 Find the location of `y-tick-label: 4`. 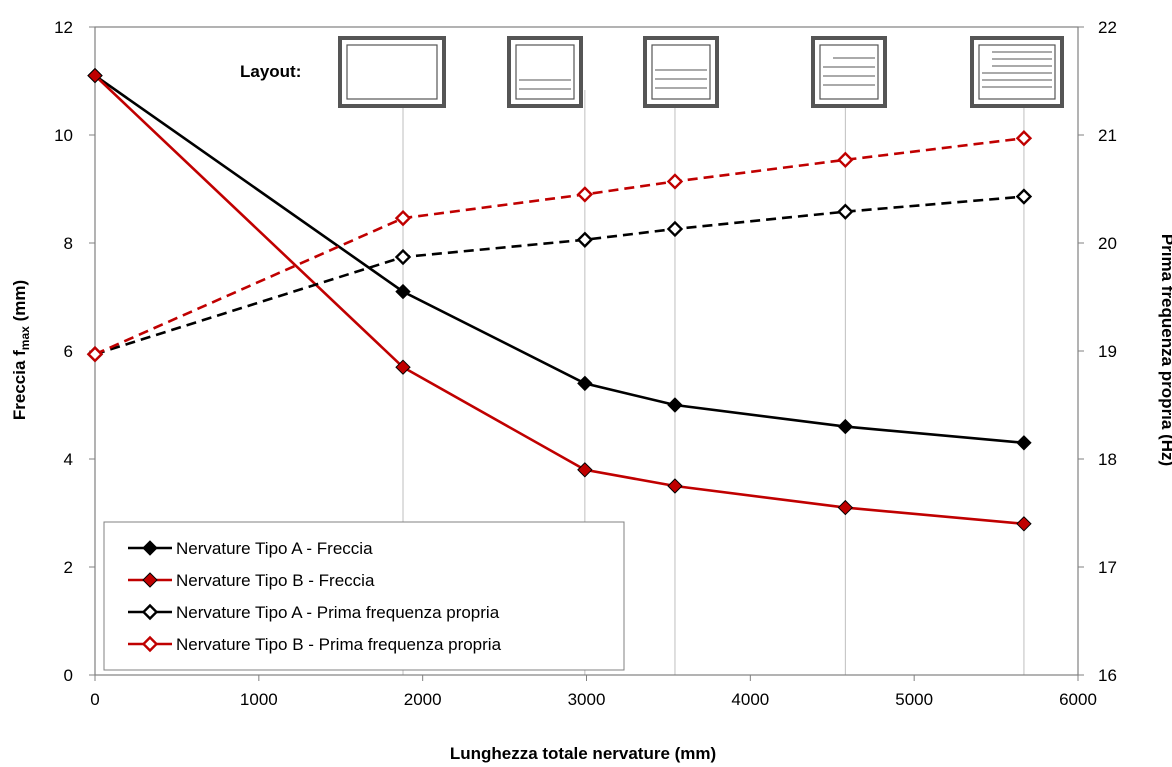

y-tick-label: 4 is located at coordinates (68, 459).